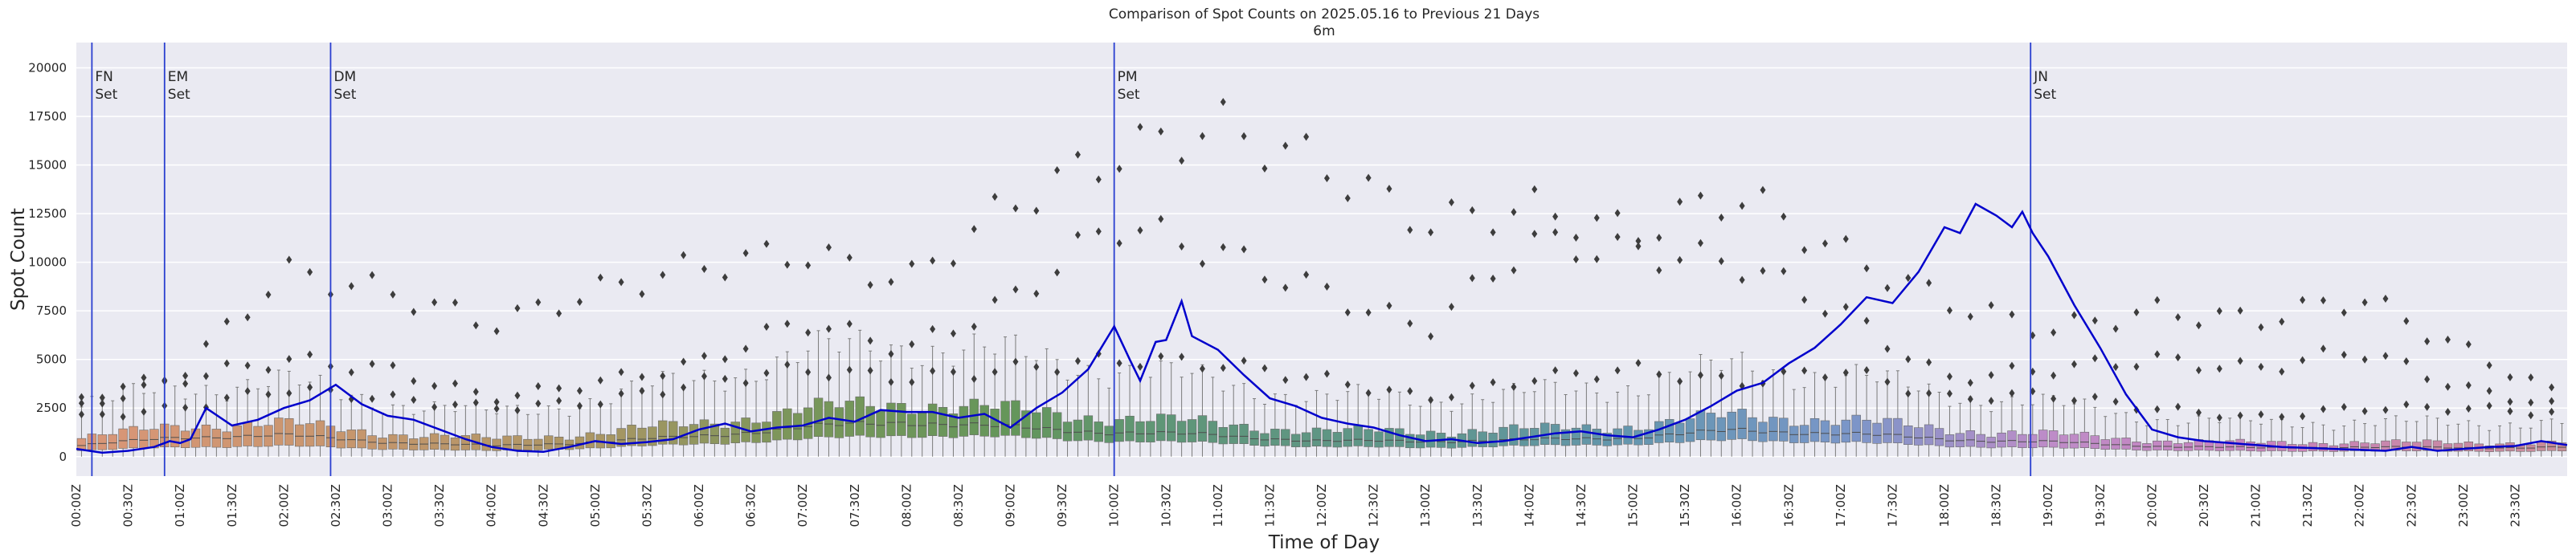  Describe the element at coordinates (1581, 505) in the screenshot. I see `x-tick-label: 14:30Z` at that location.